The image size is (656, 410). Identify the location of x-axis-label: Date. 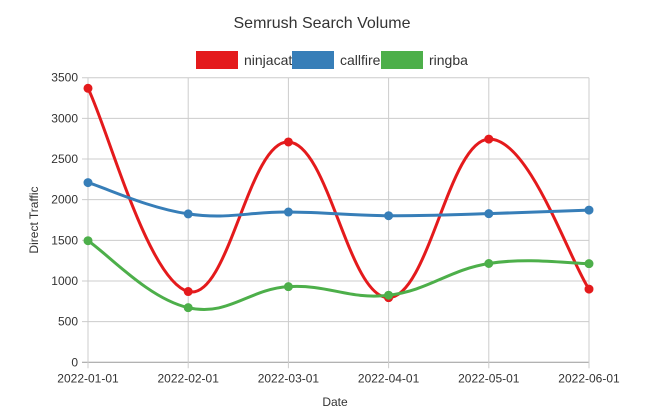
(335, 402).